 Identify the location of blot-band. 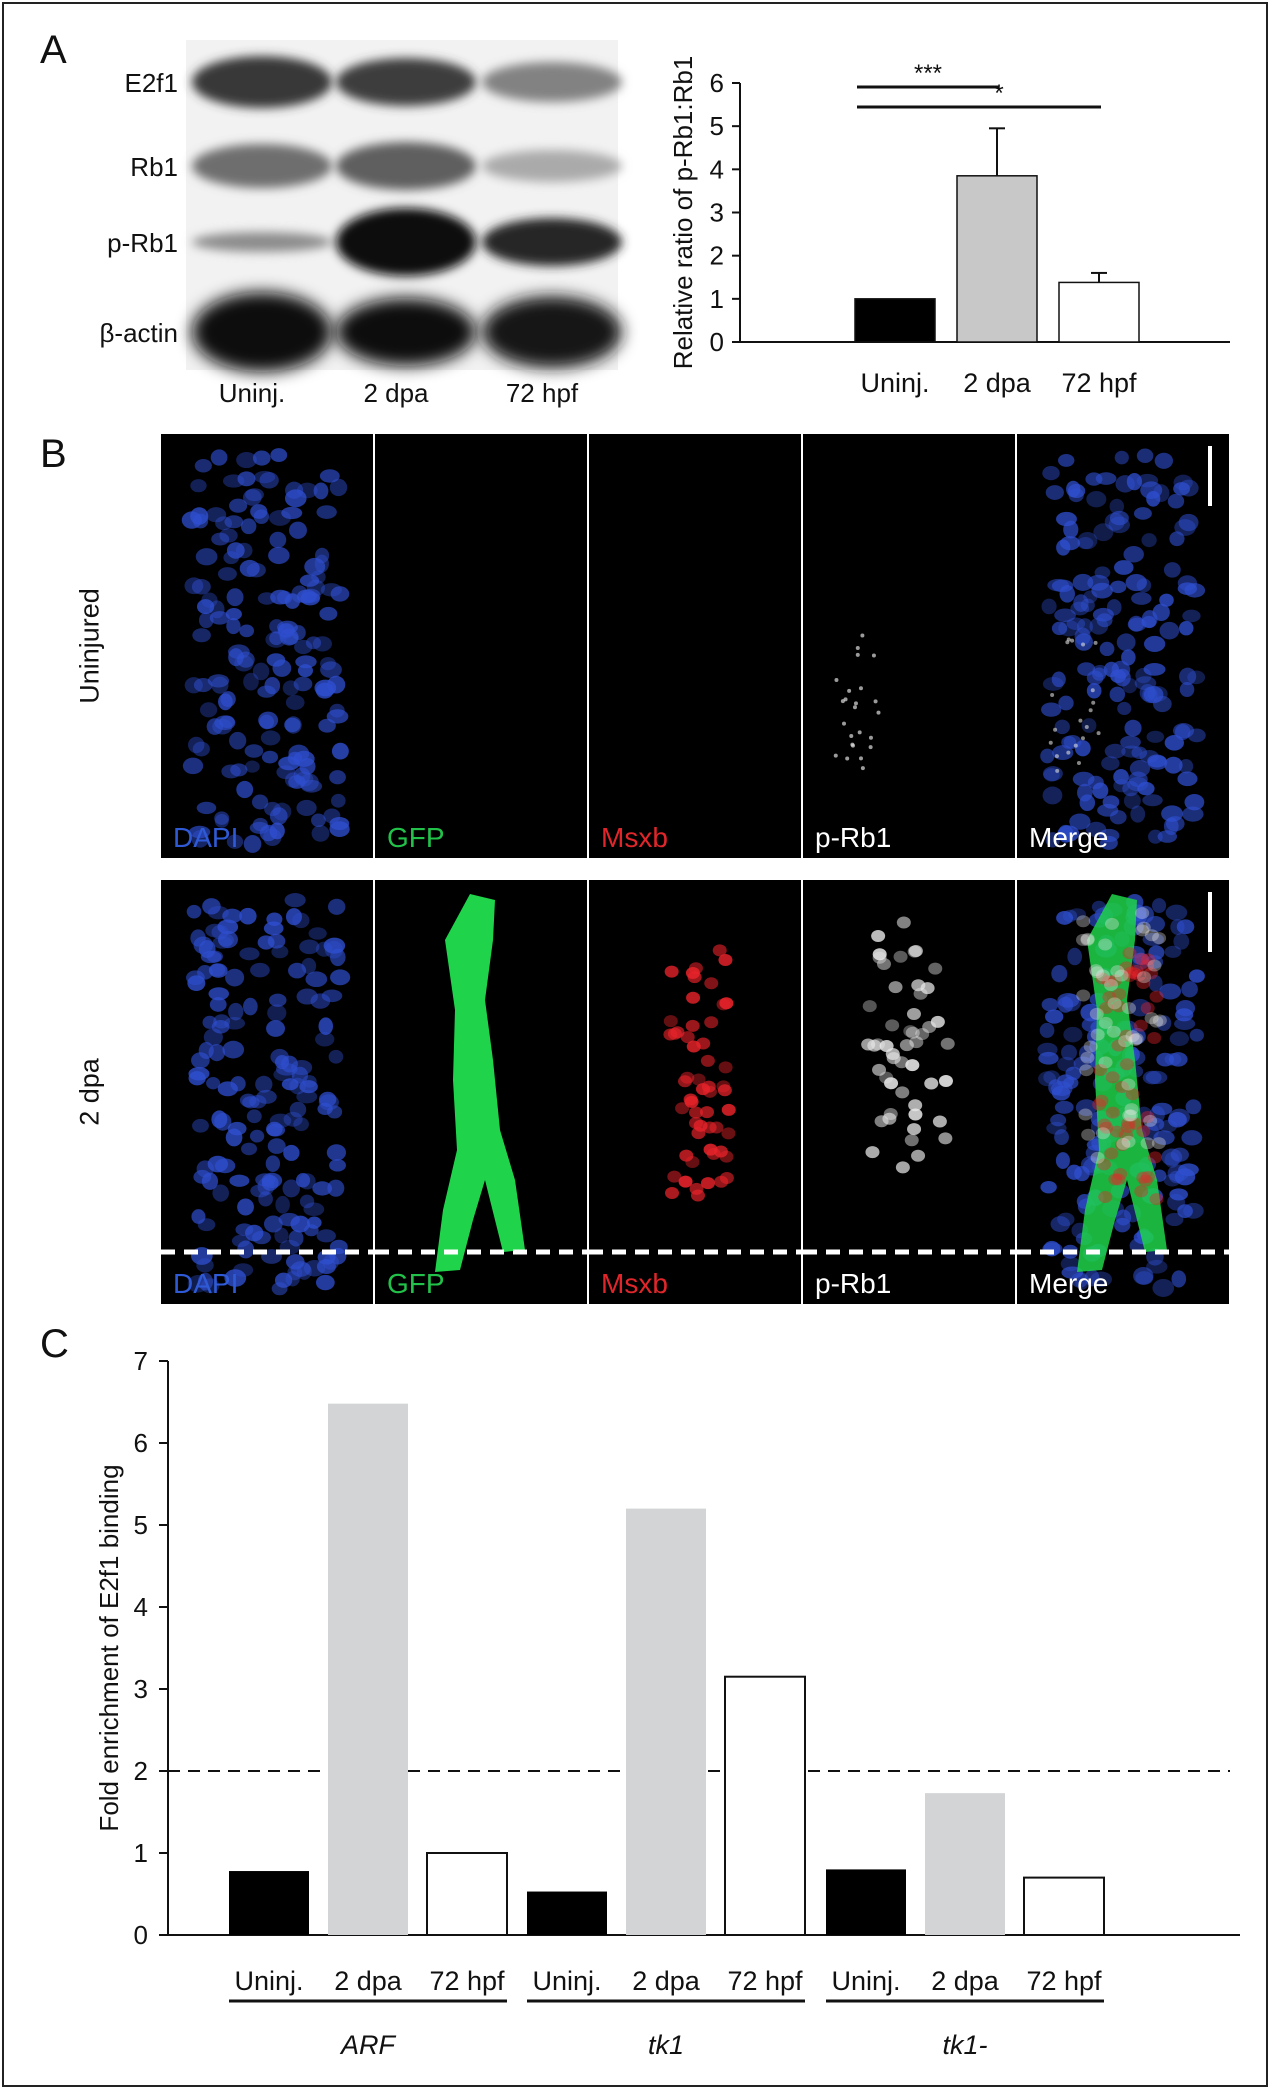
(262, 332).